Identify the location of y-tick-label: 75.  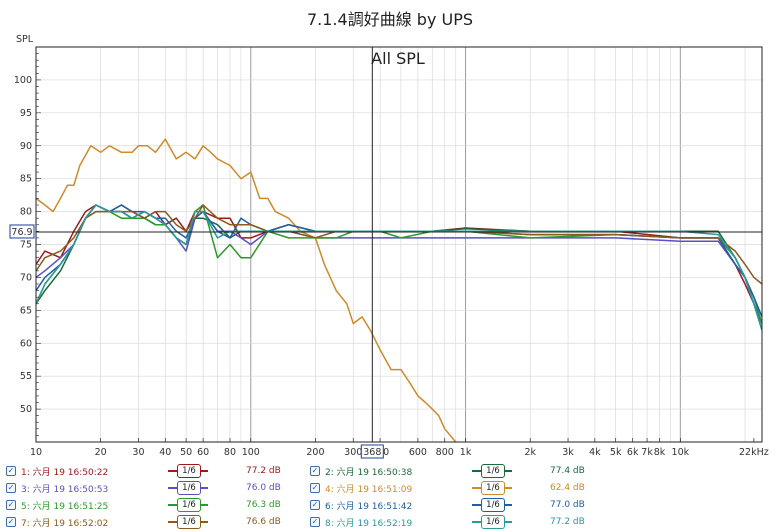
(26, 245).